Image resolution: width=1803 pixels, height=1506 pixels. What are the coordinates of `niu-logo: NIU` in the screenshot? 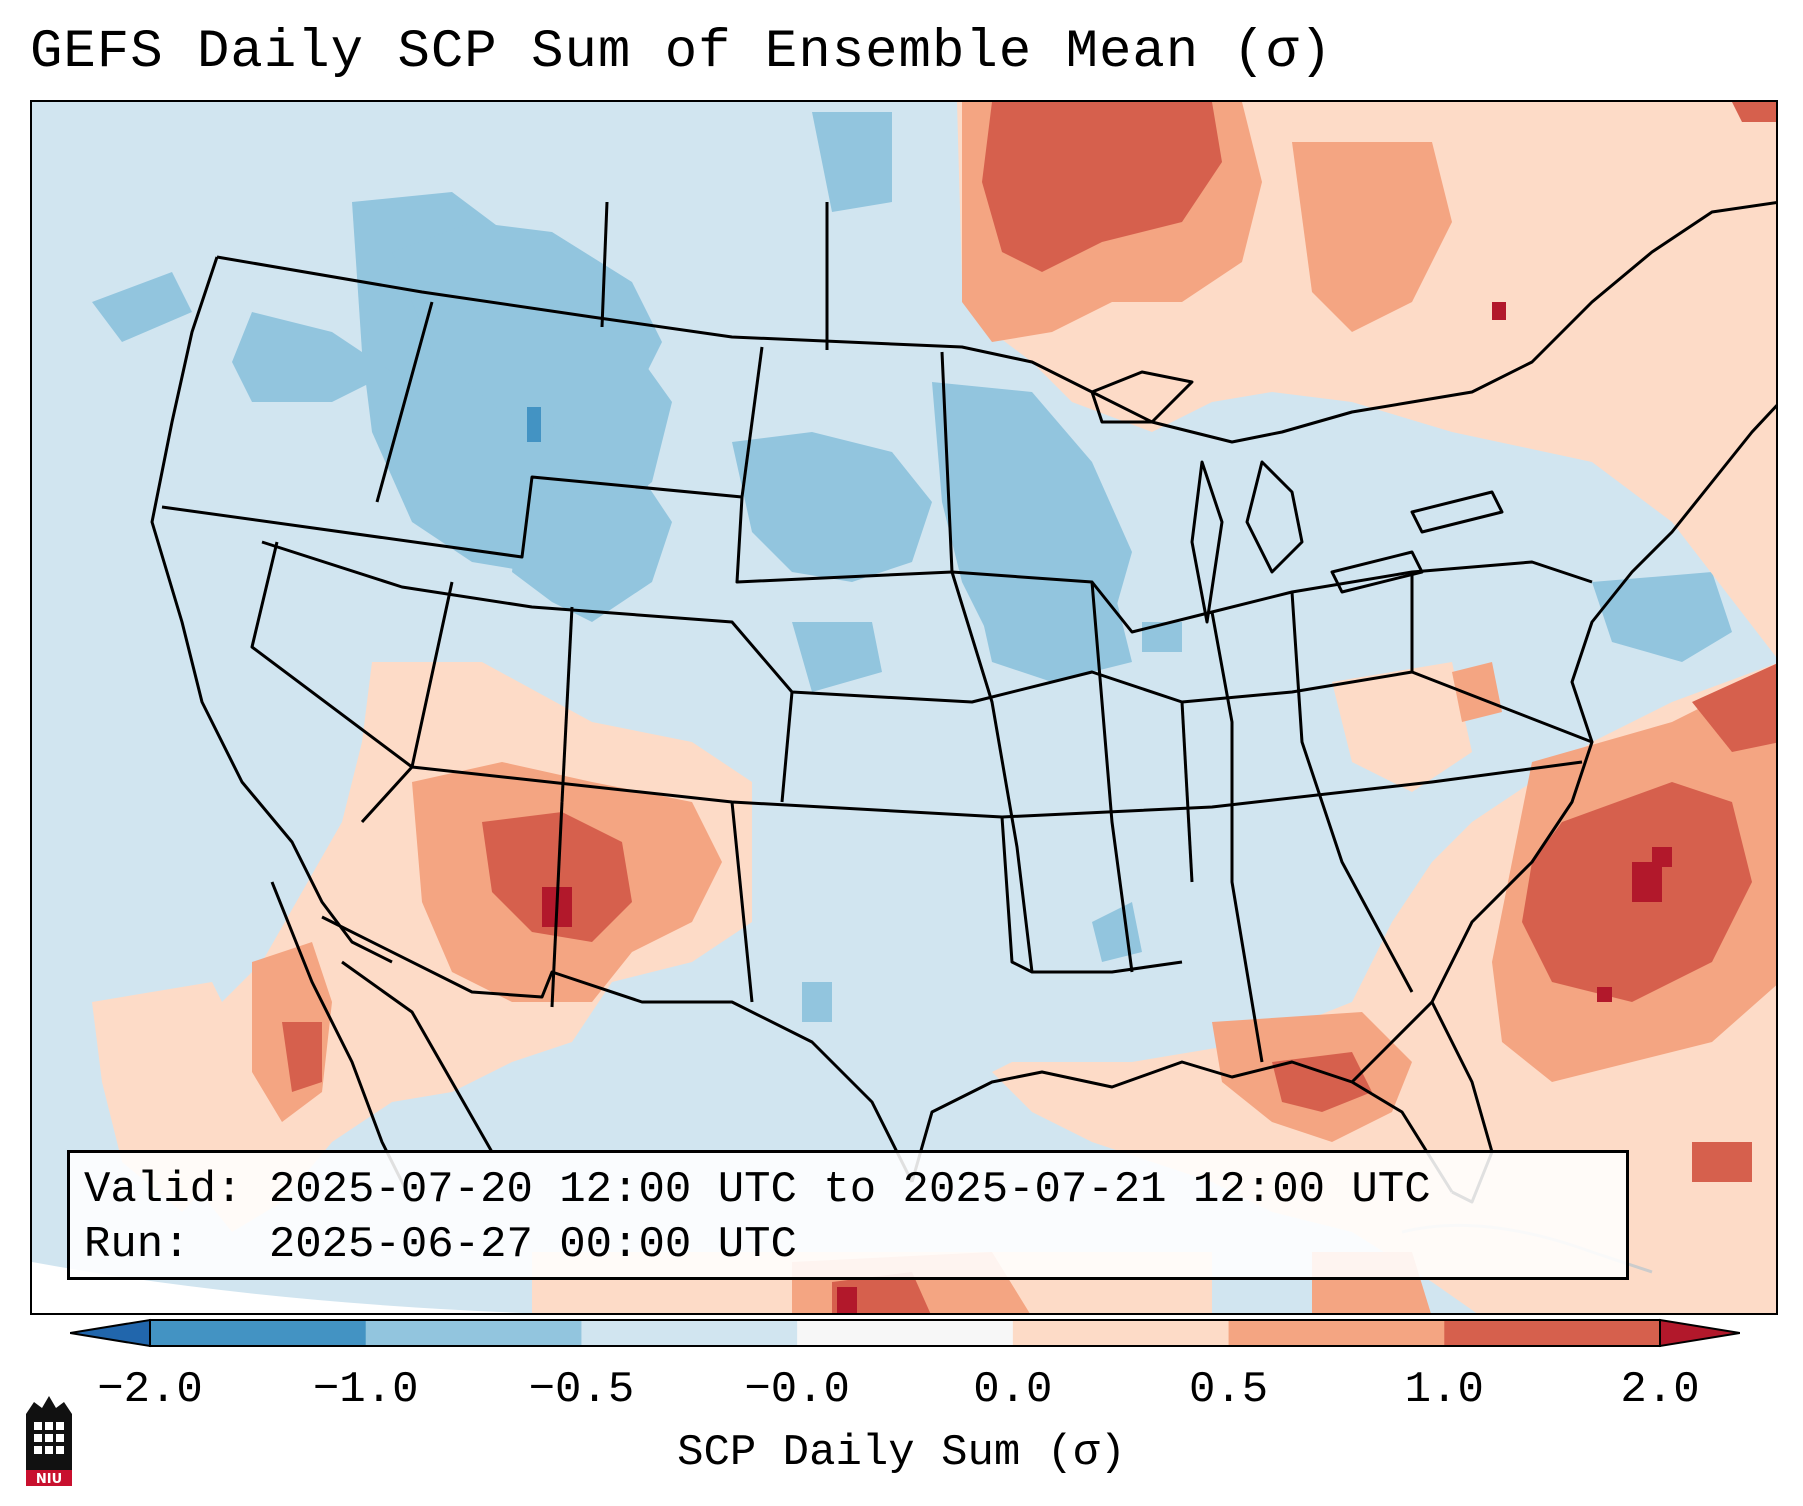 It's located at (49, 1441).